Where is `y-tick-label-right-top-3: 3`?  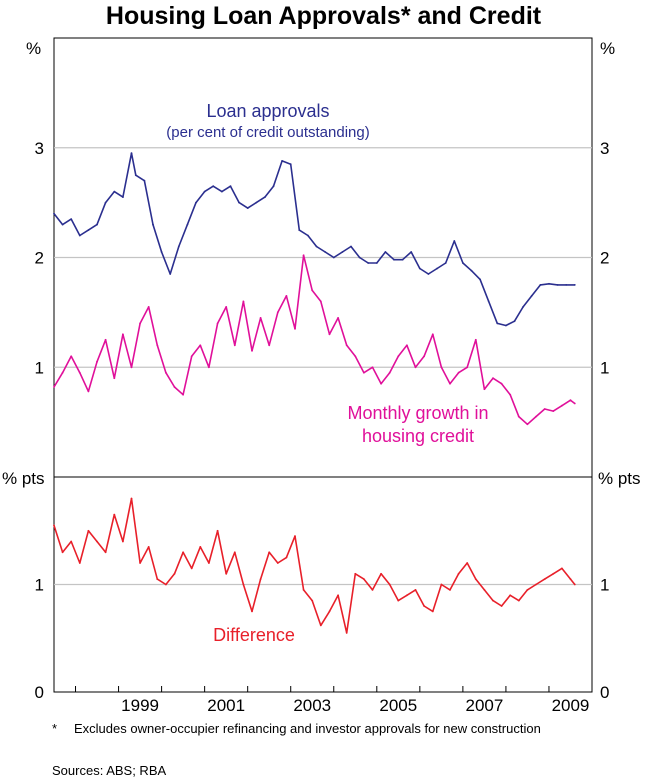 y-tick-label-right-top-3: 3 is located at coordinates (604, 148).